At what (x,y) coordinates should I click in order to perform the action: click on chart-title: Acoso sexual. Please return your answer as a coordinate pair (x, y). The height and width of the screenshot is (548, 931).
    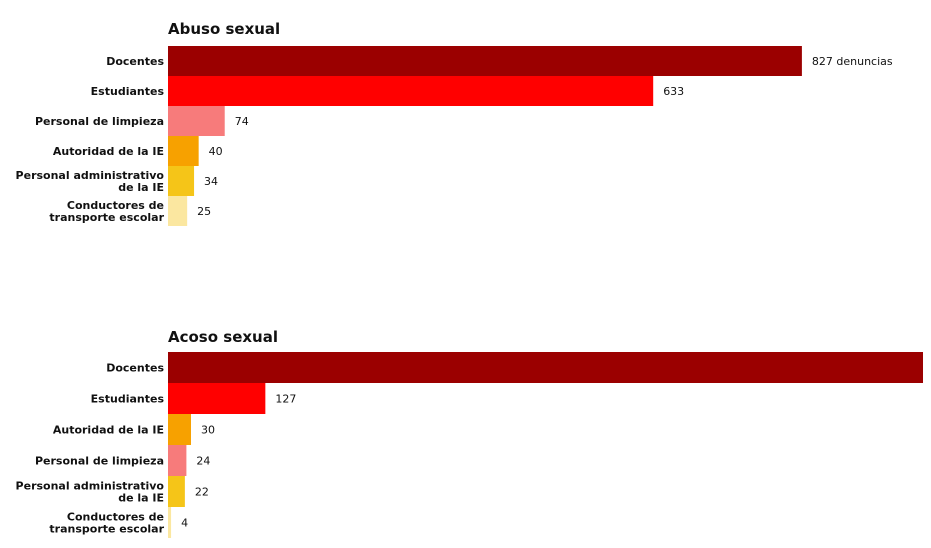
    Looking at the image, I should click on (223, 337).